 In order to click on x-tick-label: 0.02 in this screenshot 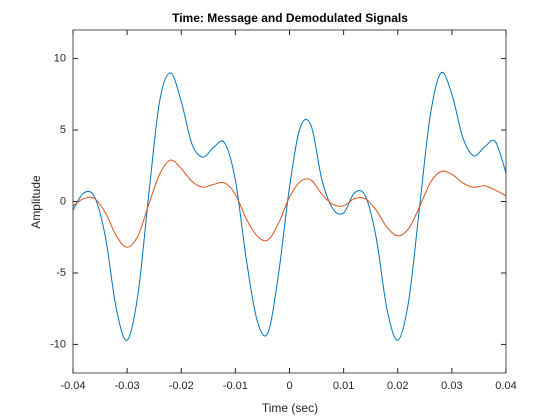, I will do `click(397, 386)`.